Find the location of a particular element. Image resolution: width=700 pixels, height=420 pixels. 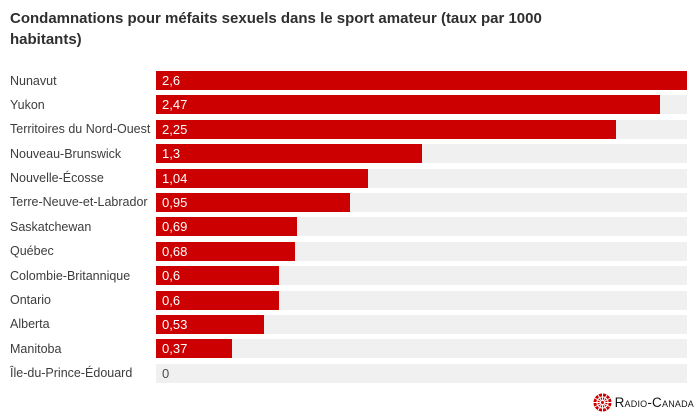

bar-row: Manitoba 0,37 is located at coordinates (348, 349).